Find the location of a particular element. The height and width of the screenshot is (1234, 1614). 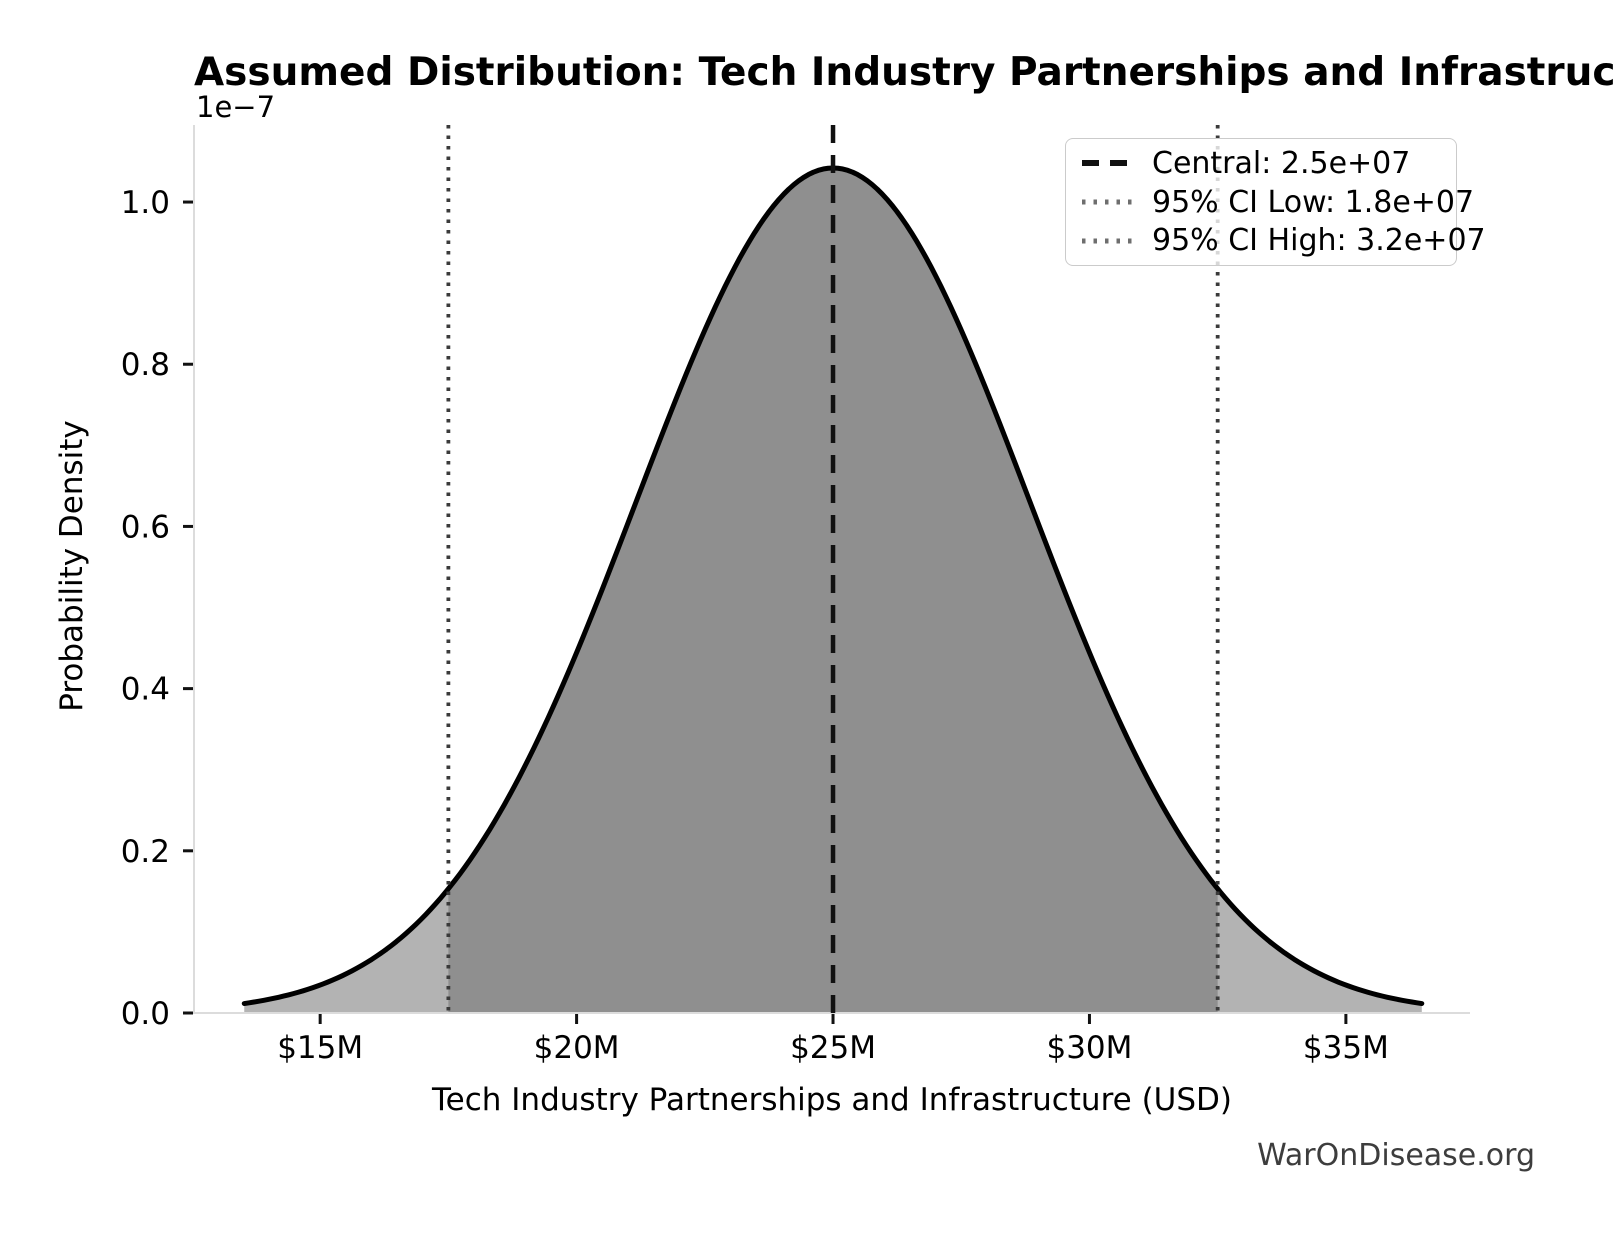

x-tick-label: $30M is located at coordinates (1089, 1048).